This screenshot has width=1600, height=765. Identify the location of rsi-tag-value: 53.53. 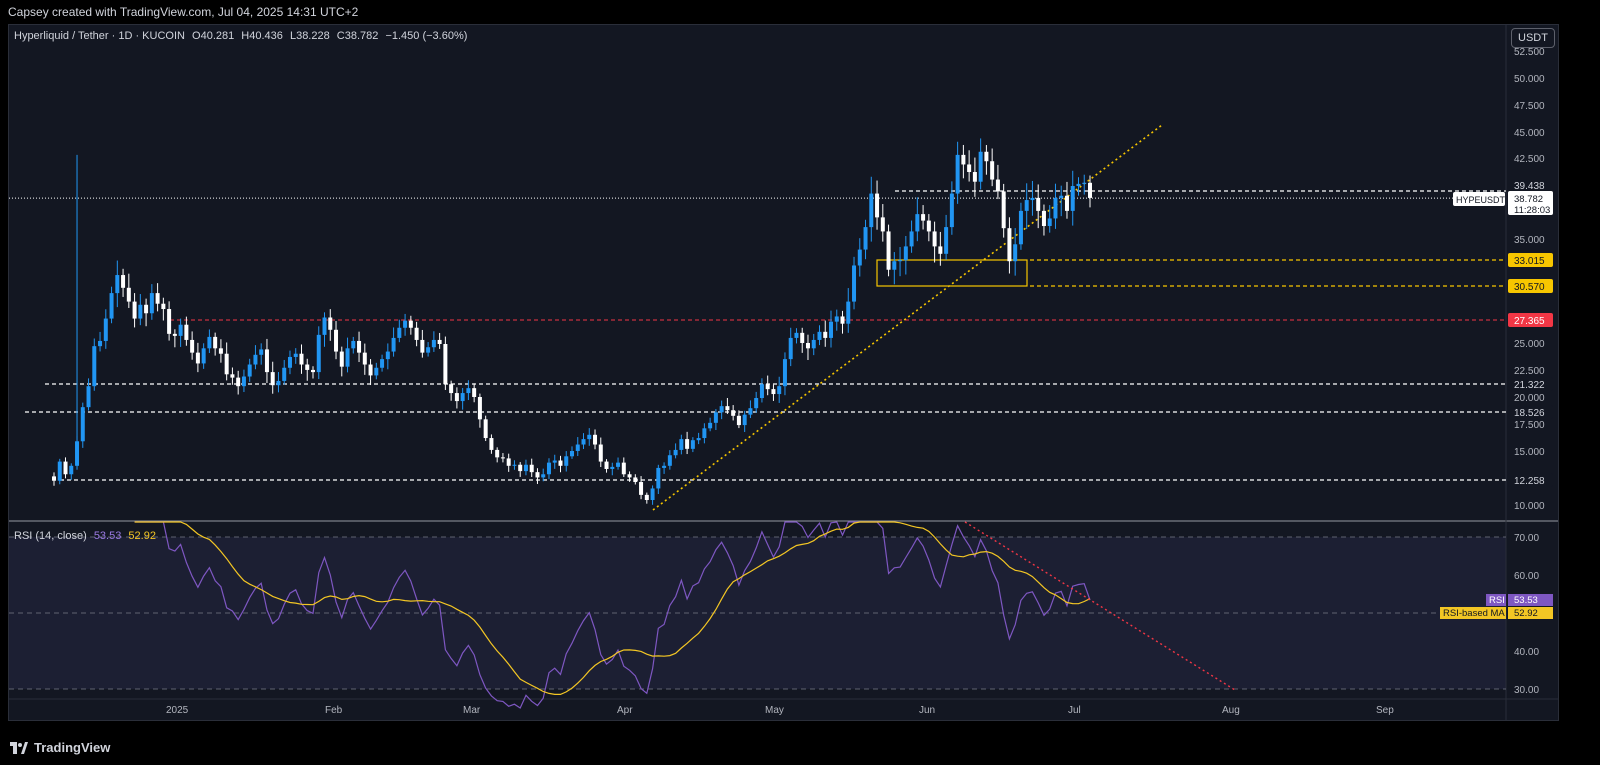
(1526, 600).